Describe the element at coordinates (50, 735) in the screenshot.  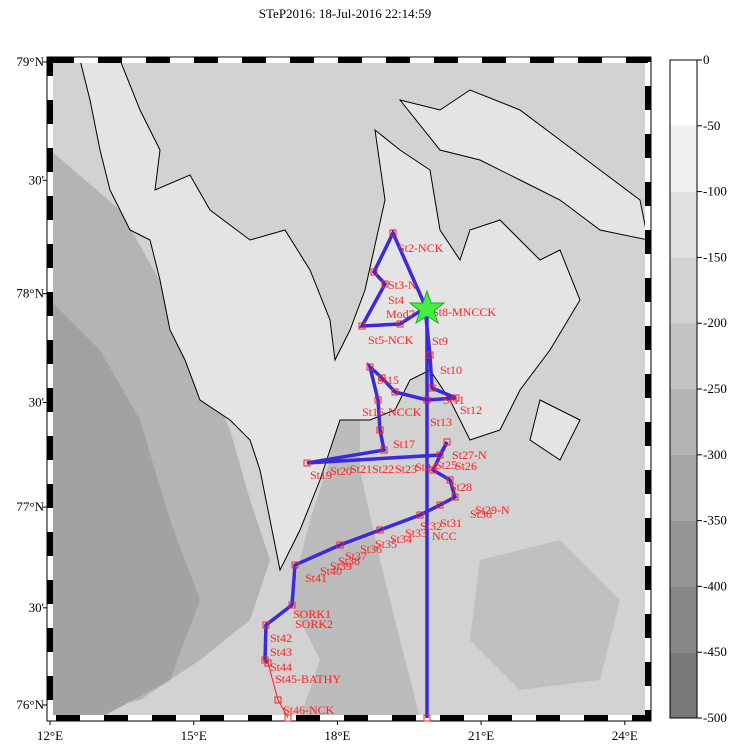
I see `lon-tick-label: 12°E` at that location.